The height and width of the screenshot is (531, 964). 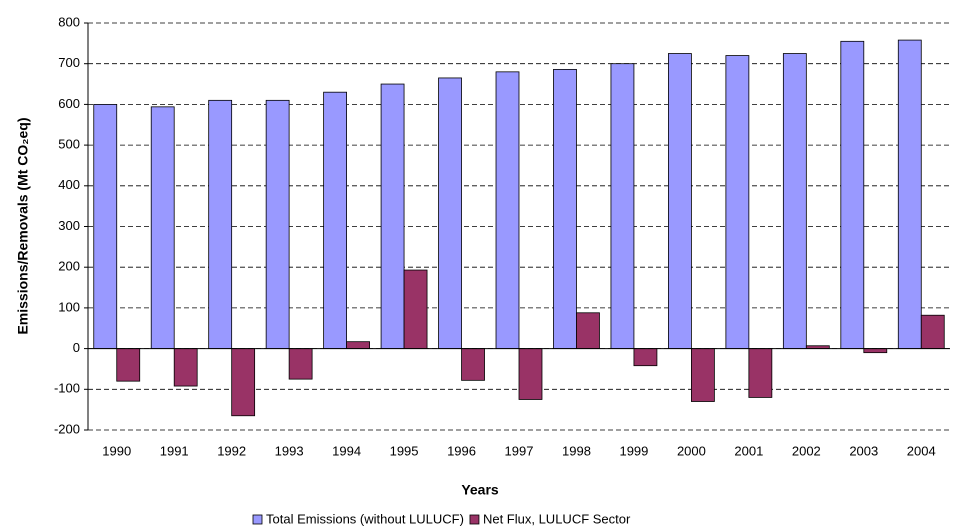 I want to click on x-tick-label: 1999, so click(x=633, y=450).